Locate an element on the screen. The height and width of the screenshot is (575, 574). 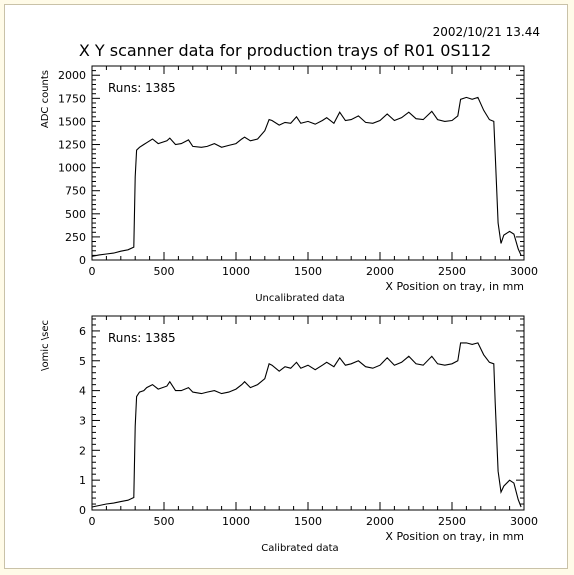
header-datetime: 2002/10/21 13.44 is located at coordinates (486, 32).